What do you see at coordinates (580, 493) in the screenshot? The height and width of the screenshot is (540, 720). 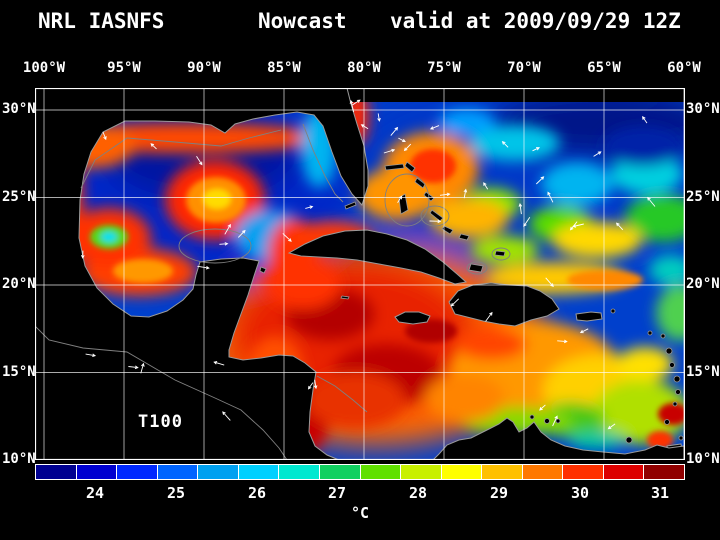 I see `colorbar-tick-label: 30` at bounding box center [580, 493].